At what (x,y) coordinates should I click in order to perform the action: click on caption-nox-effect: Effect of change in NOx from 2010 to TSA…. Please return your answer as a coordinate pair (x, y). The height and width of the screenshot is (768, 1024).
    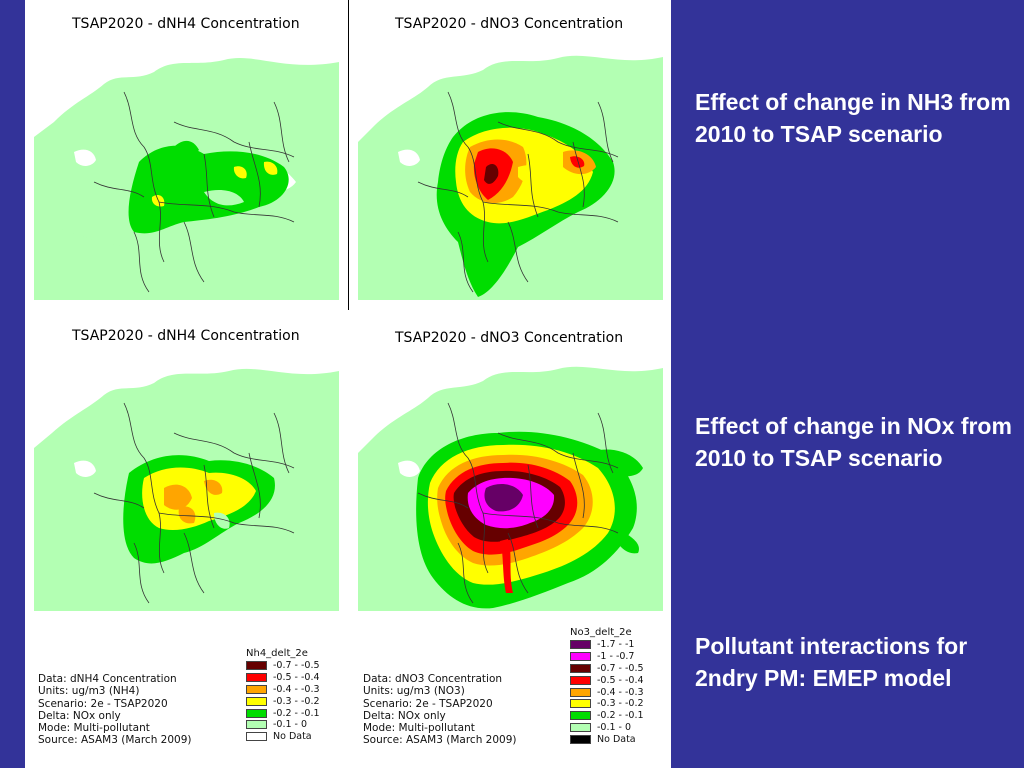
    Looking at the image, I should click on (853, 442).